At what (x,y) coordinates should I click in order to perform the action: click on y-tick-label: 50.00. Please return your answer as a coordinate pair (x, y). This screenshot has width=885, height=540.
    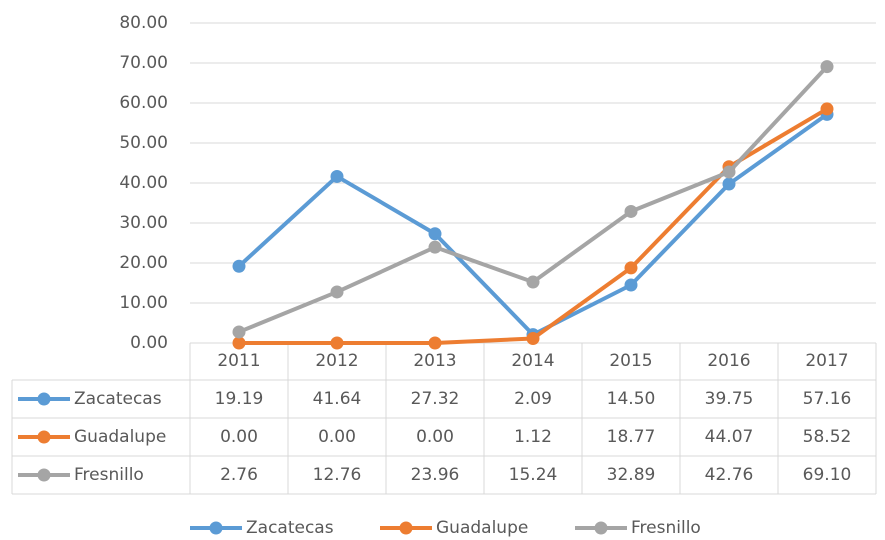
    Looking at the image, I should click on (143, 143).